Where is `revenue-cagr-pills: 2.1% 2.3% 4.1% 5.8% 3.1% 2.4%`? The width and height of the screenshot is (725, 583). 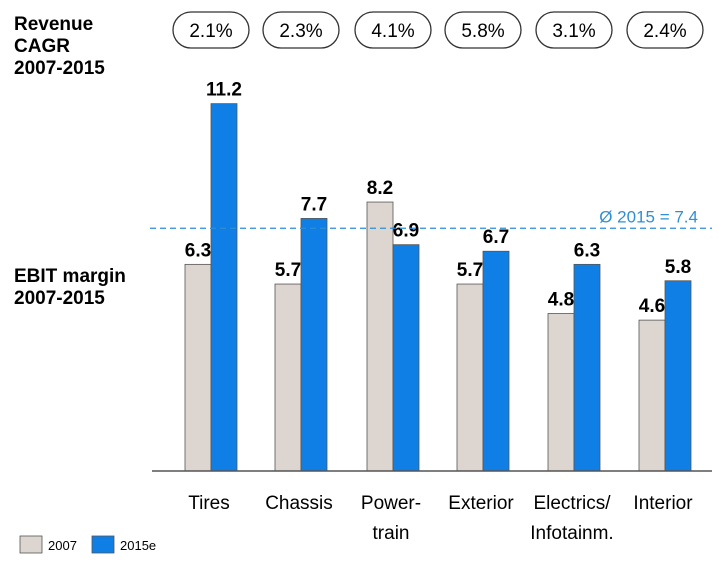
revenue-cagr-pills: 2.1% 2.3% 4.1% 5.8% 3.1% 2.4% is located at coordinates (438, 30).